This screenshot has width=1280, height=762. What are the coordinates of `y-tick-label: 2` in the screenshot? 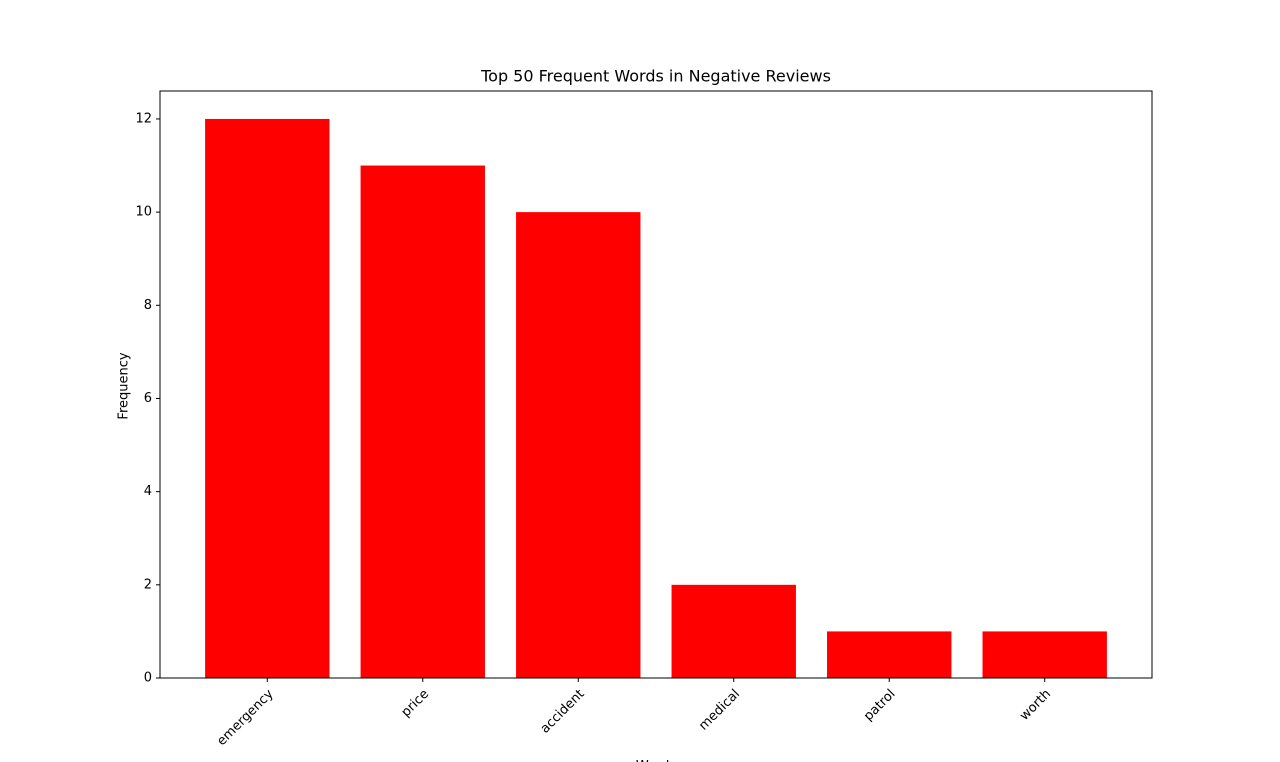 It's located at (148, 584).